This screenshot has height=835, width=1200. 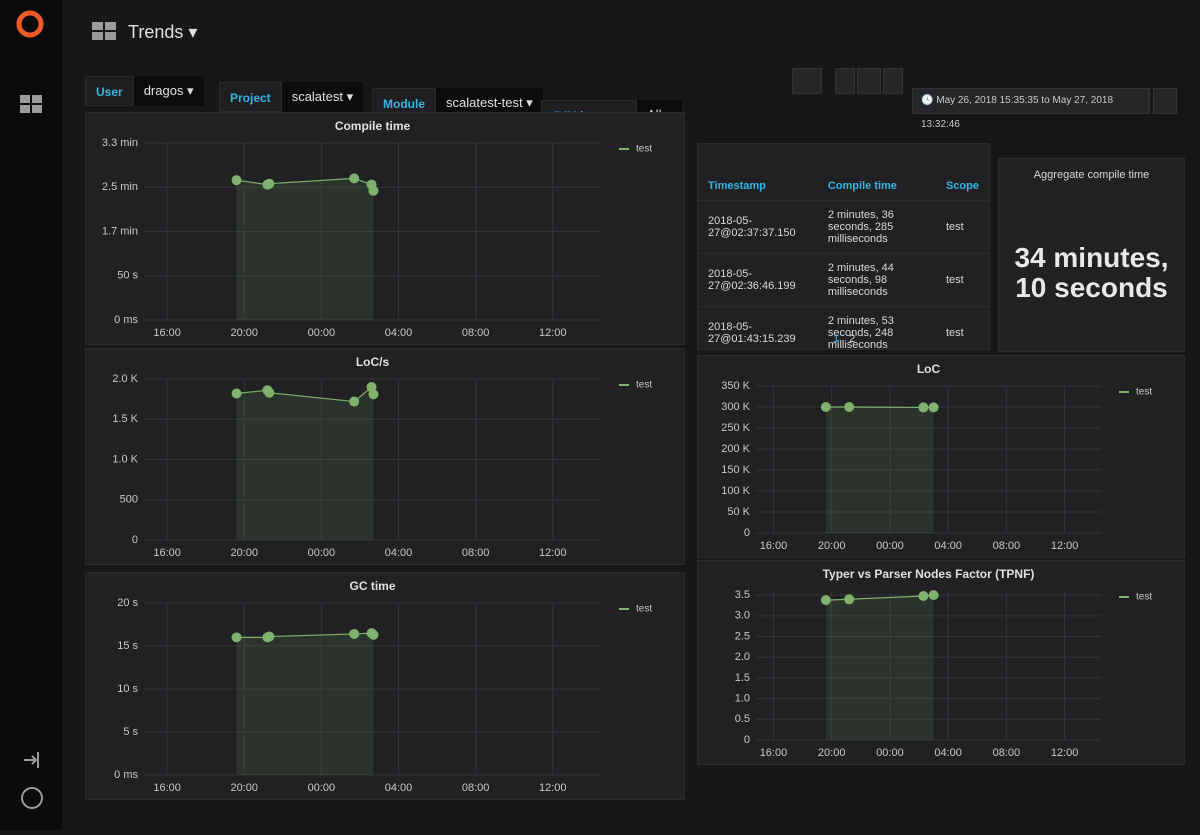 What do you see at coordinates (742, 678) in the screenshot?
I see `y-tick-label: 1.5` at bounding box center [742, 678].